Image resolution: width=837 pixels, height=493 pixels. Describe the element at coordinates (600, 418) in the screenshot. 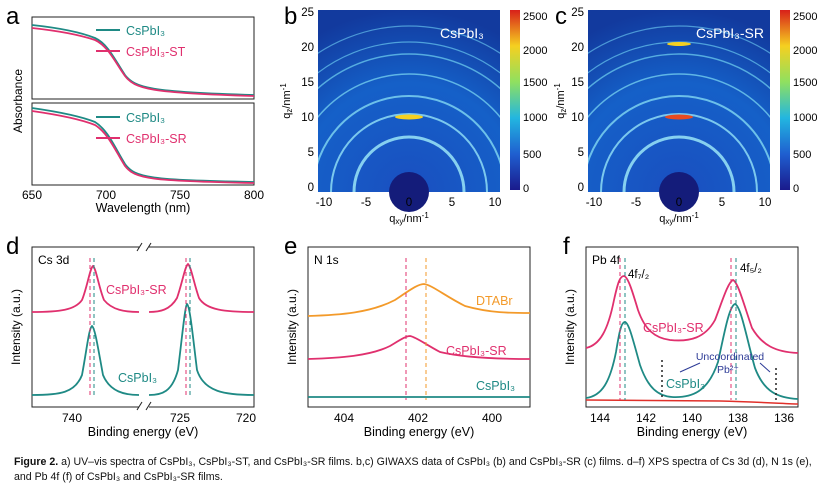

I see `panel-f-xtick-144: 144` at that location.